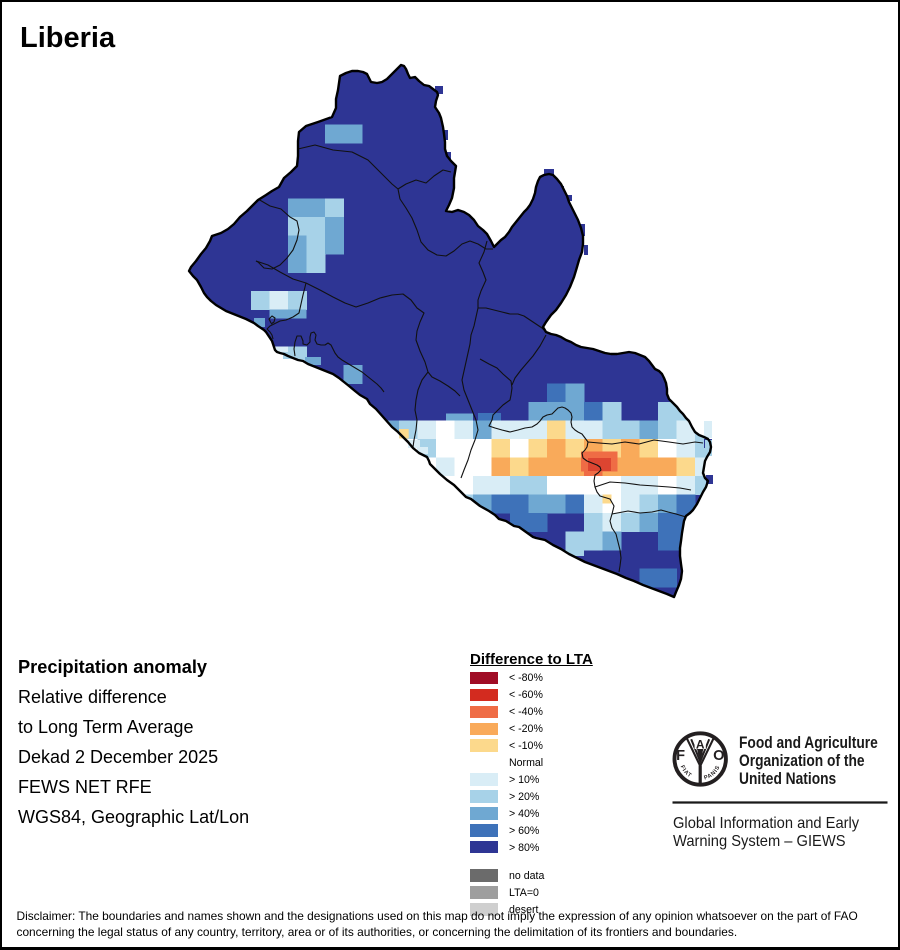  I want to click on svg-text: F, so click(680, 756).